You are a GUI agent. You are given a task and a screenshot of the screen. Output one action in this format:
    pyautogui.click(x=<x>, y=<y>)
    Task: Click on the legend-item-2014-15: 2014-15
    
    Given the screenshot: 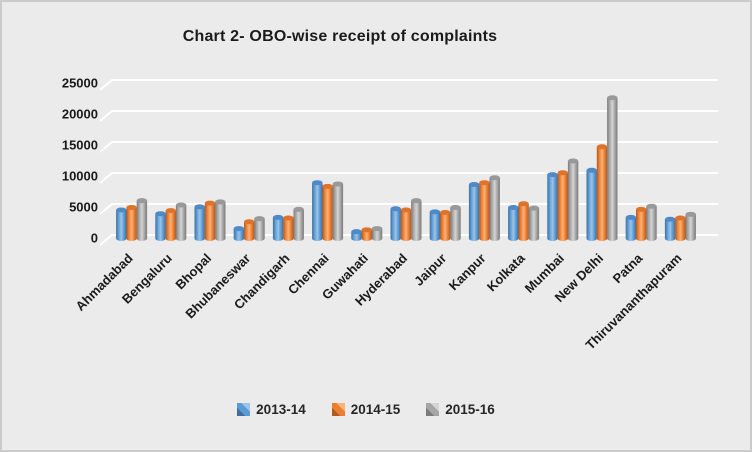 What is the action you would take?
    pyautogui.click(x=366, y=409)
    